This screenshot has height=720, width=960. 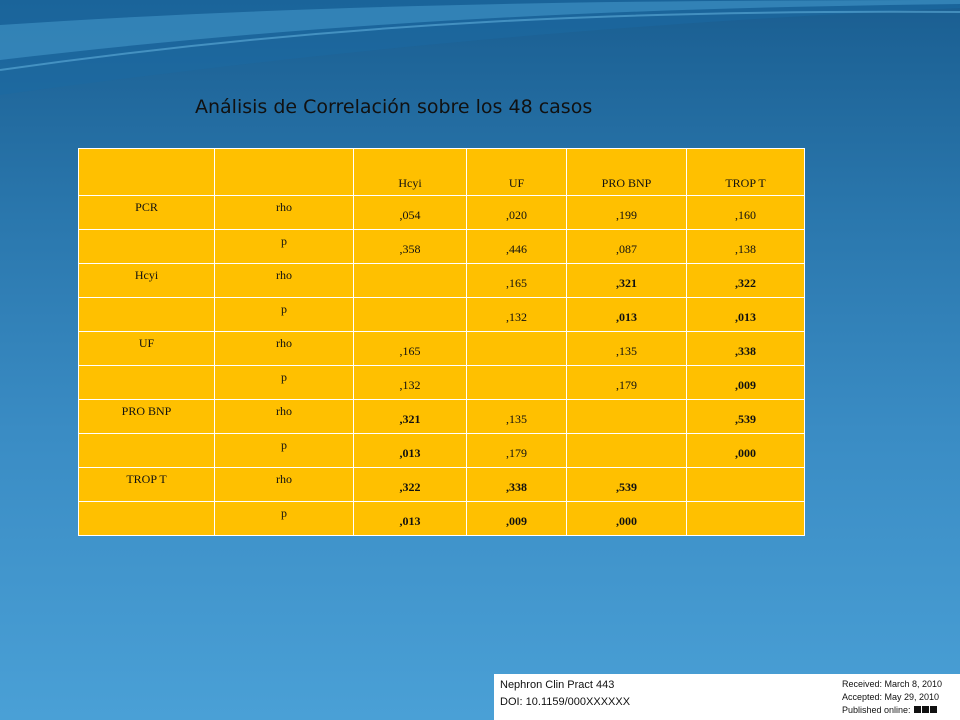 I want to click on row-label: TROP T, so click(x=146, y=484).